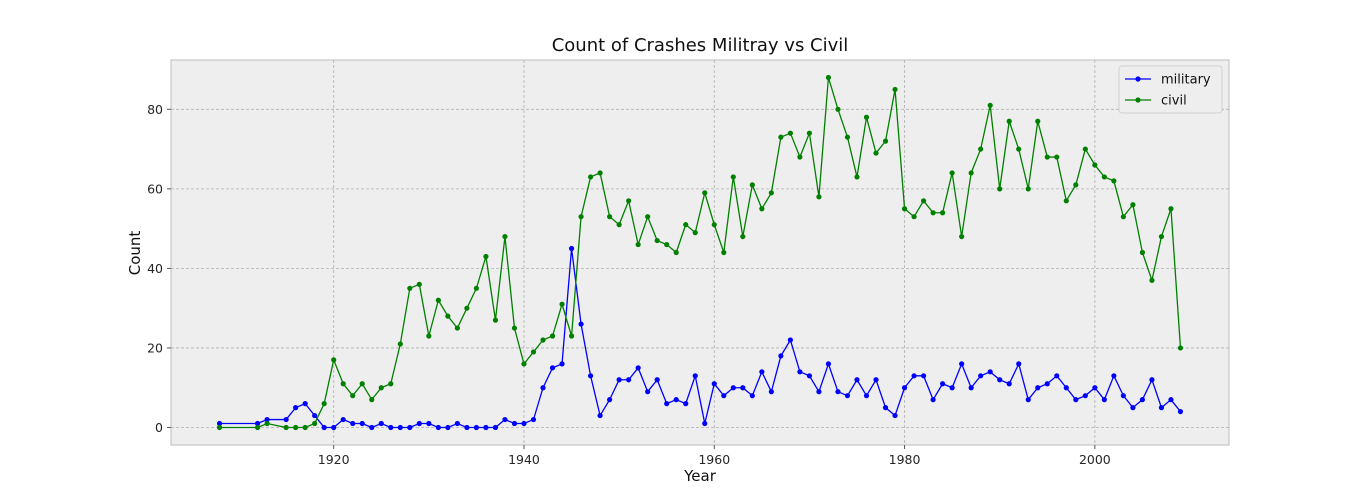 This screenshot has width=1366, height=500. What do you see at coordinates (905, 459) in the screenshot?
I see `x-tick-label: 1980` at bounding box center [905, 459].